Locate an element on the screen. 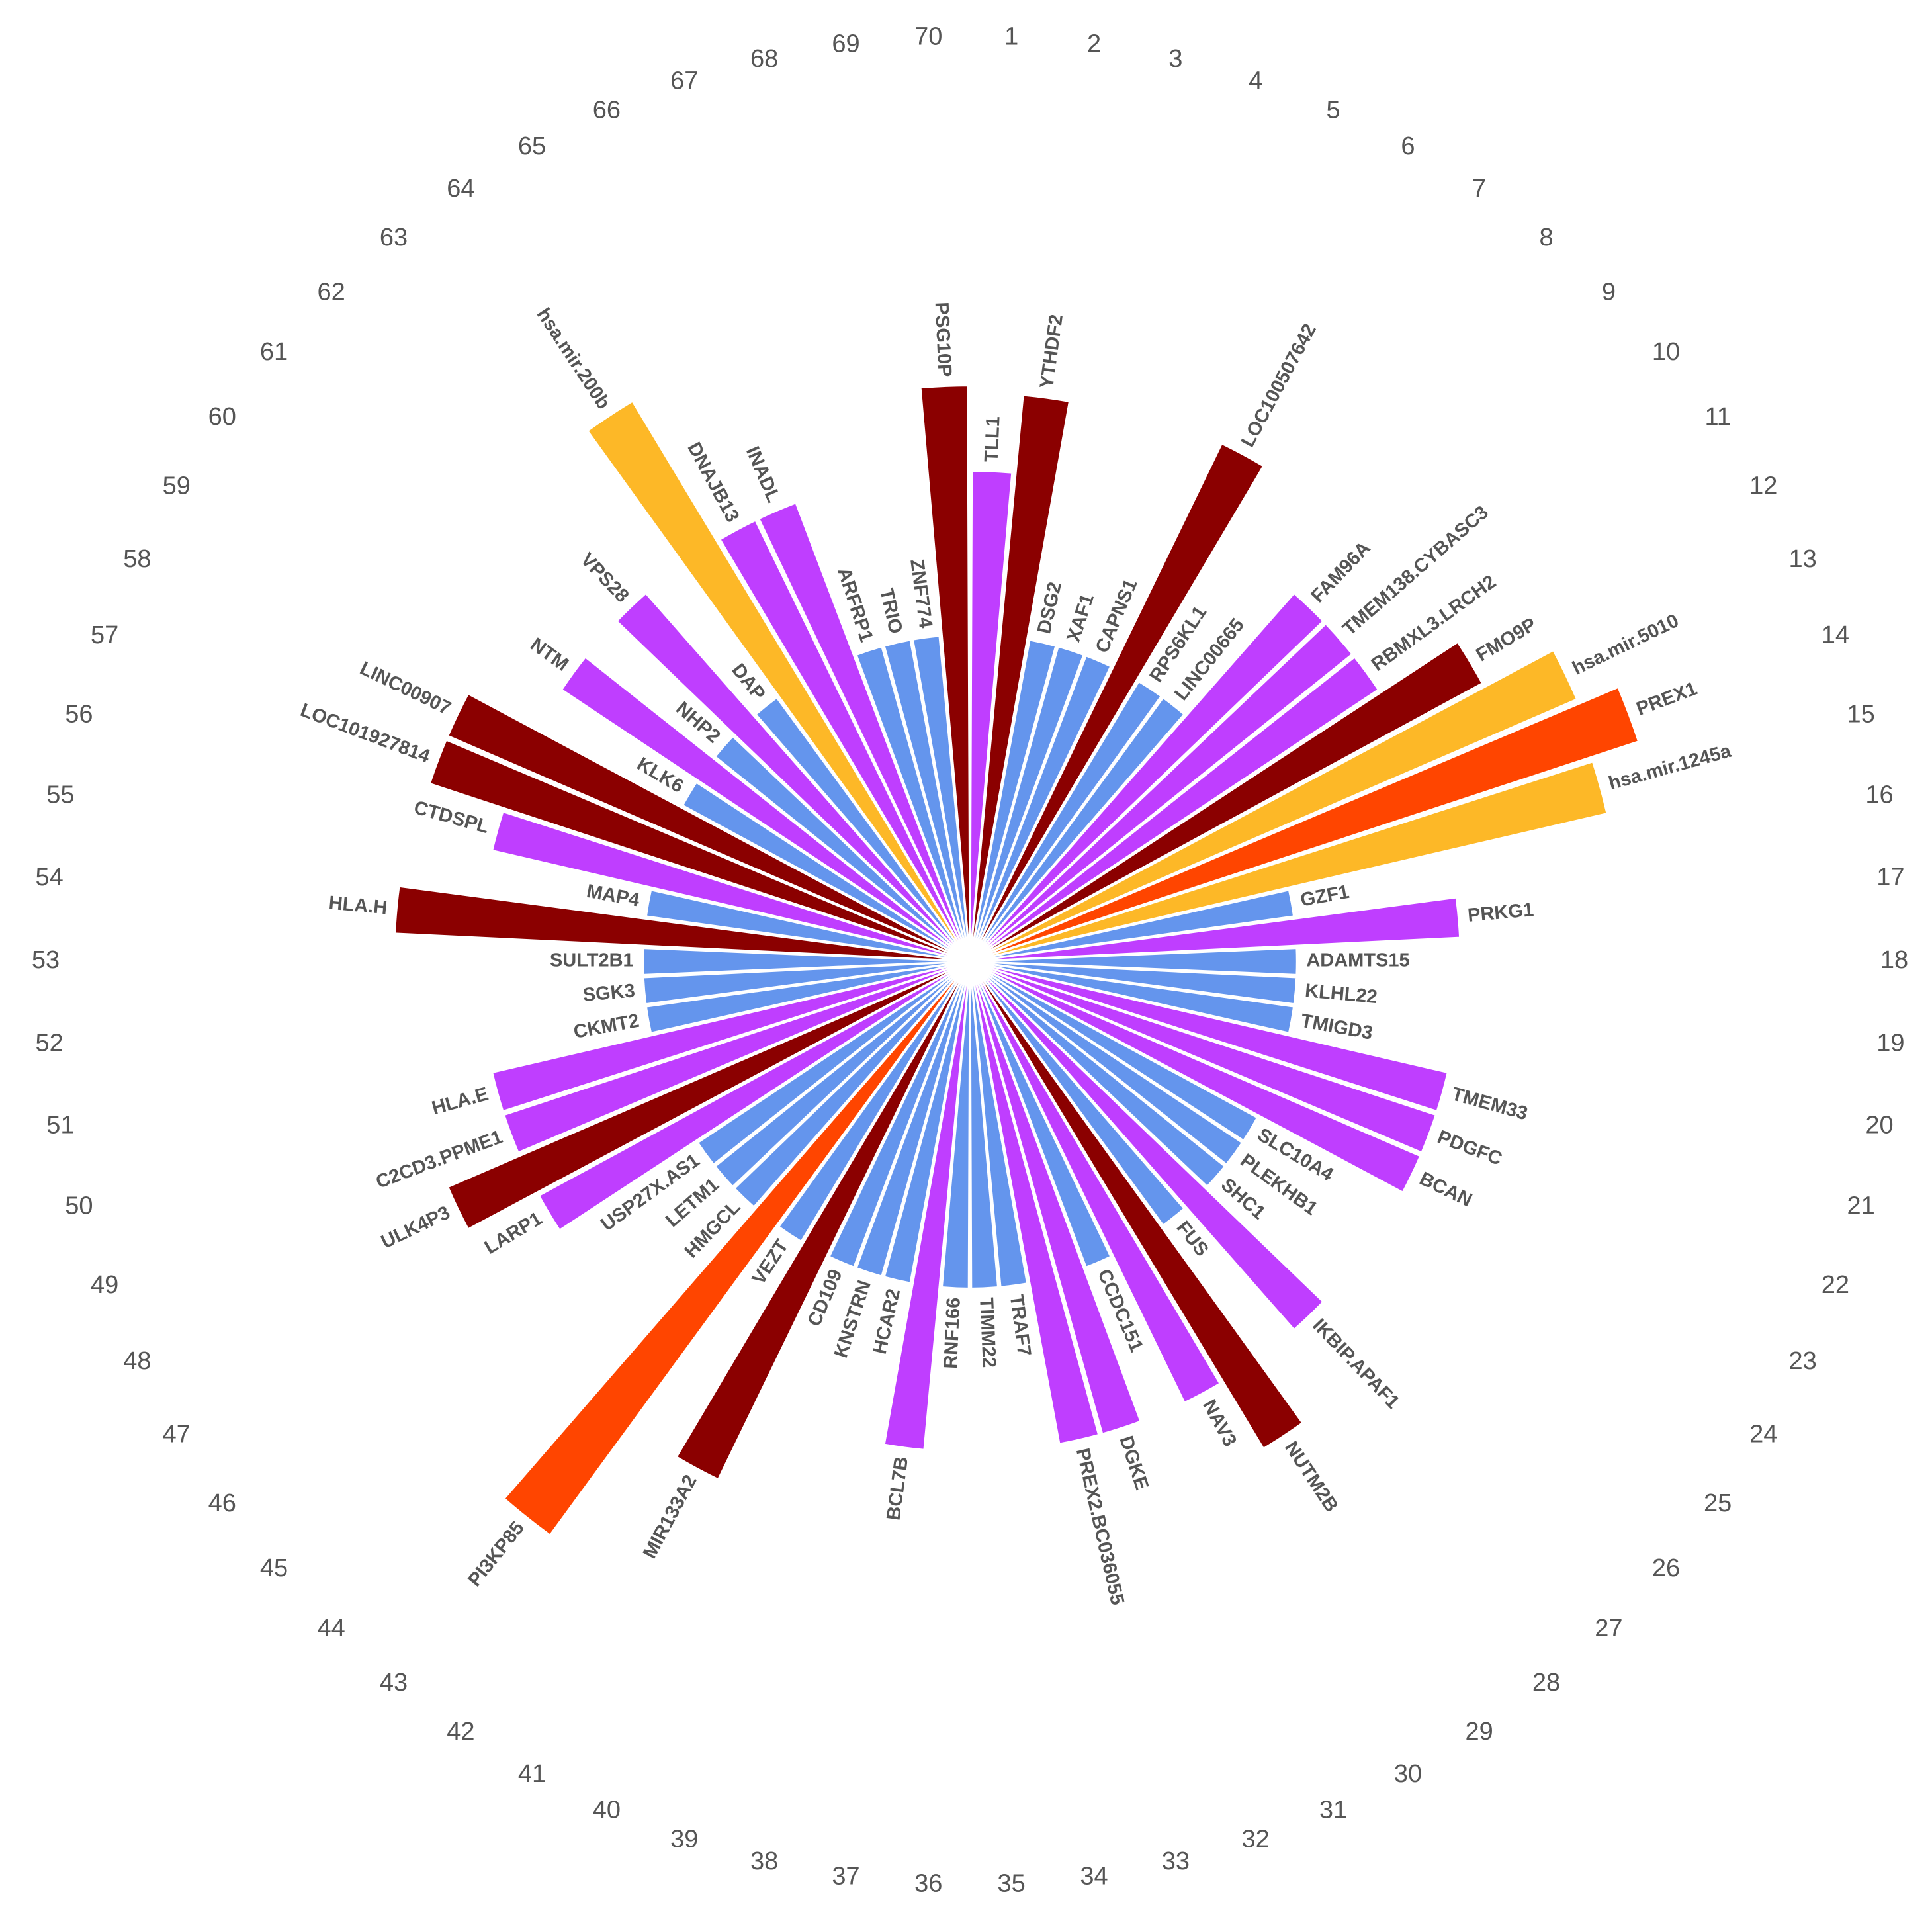  gene-label: hsa.mir.5010 is located at coordinates (1626, 644).